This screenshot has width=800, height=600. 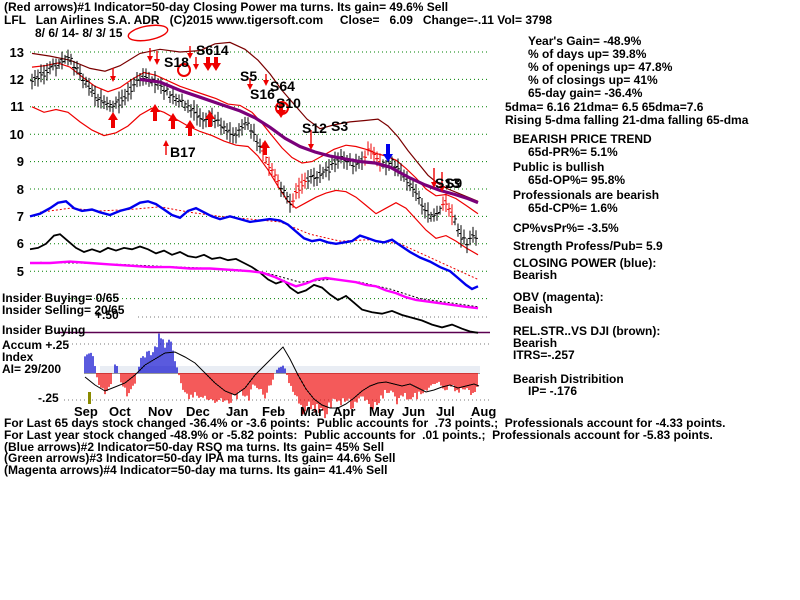 I want to click on insider-label: Insider Selling= 20/65, so click(x=63, y=310).